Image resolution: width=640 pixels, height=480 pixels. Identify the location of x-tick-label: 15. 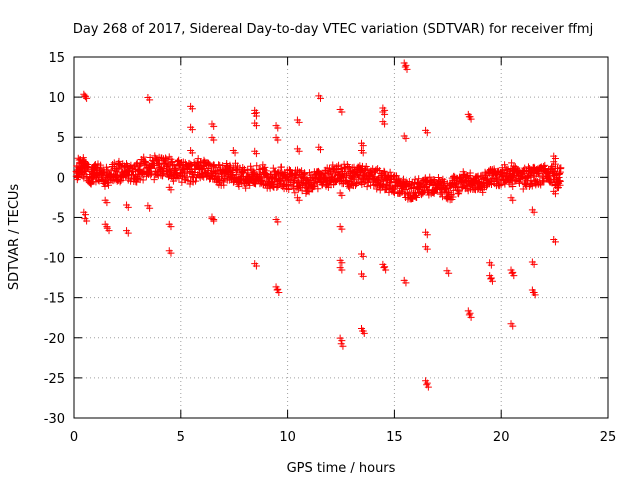
(394, 437).